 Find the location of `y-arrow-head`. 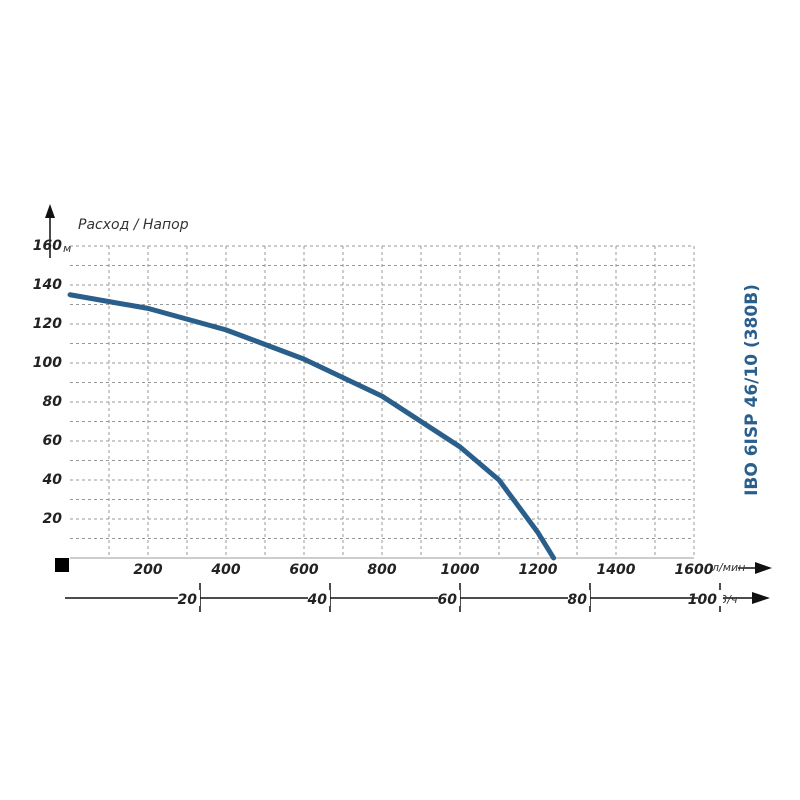

y-arrow-head is located at coordinates (50, 211).